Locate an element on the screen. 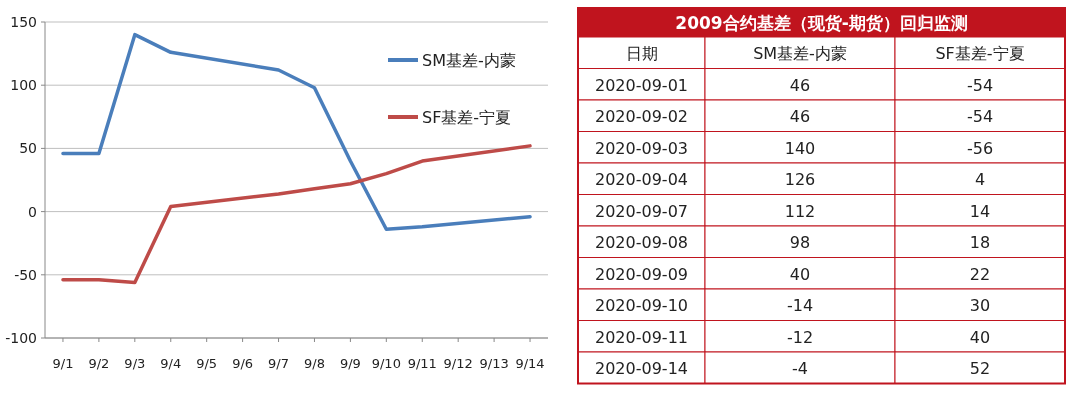 The image size is (1080, 395). x-tick-label: 9/4 is located at coordinates (171, 363).